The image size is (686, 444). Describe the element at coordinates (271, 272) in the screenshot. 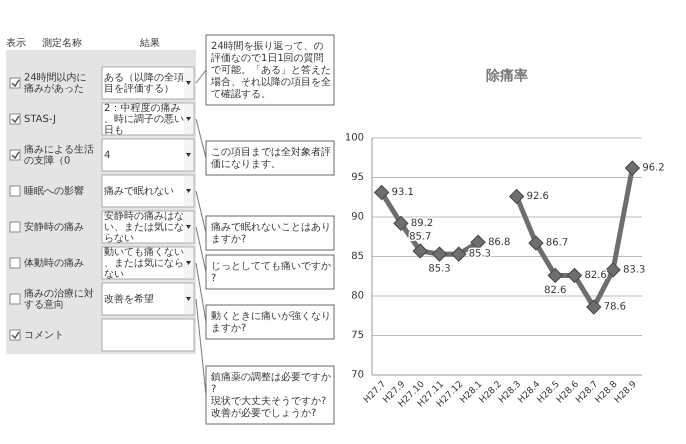

I see `text: じっとしてても痛いですか?` at that location.